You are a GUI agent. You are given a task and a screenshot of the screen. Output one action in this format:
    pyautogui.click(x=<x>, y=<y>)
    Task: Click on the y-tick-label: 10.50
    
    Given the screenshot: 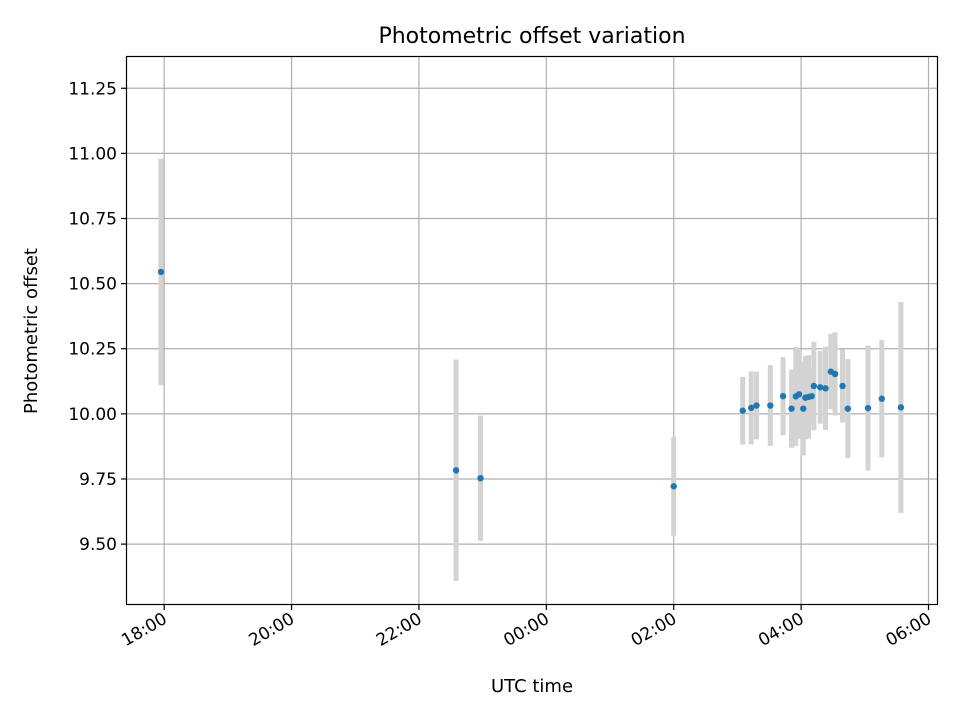 What is the action you would take?
    pyautogui.click(x=92, y=285)
    